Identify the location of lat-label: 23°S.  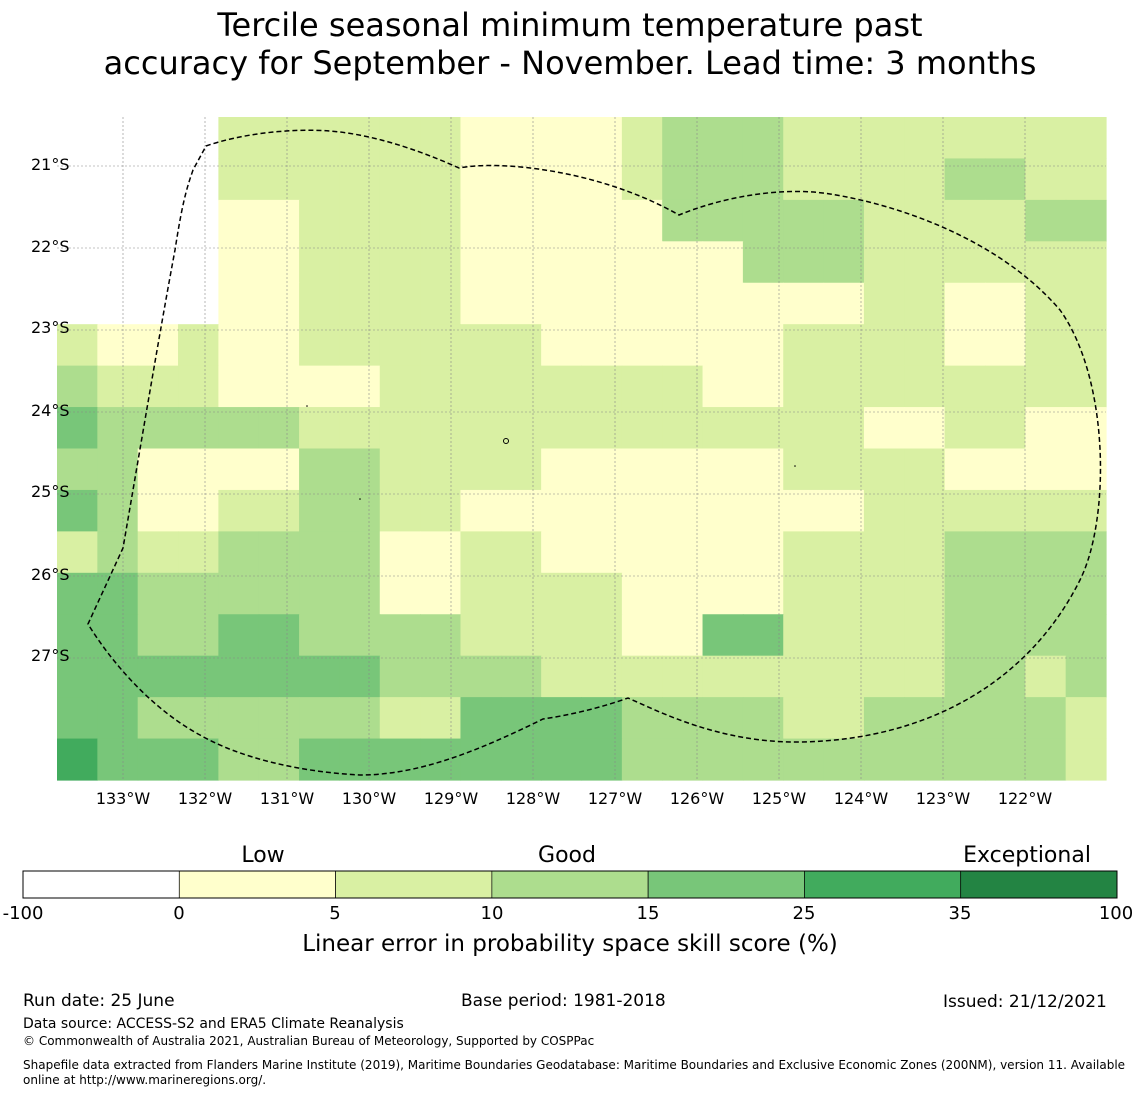
(50, 327).